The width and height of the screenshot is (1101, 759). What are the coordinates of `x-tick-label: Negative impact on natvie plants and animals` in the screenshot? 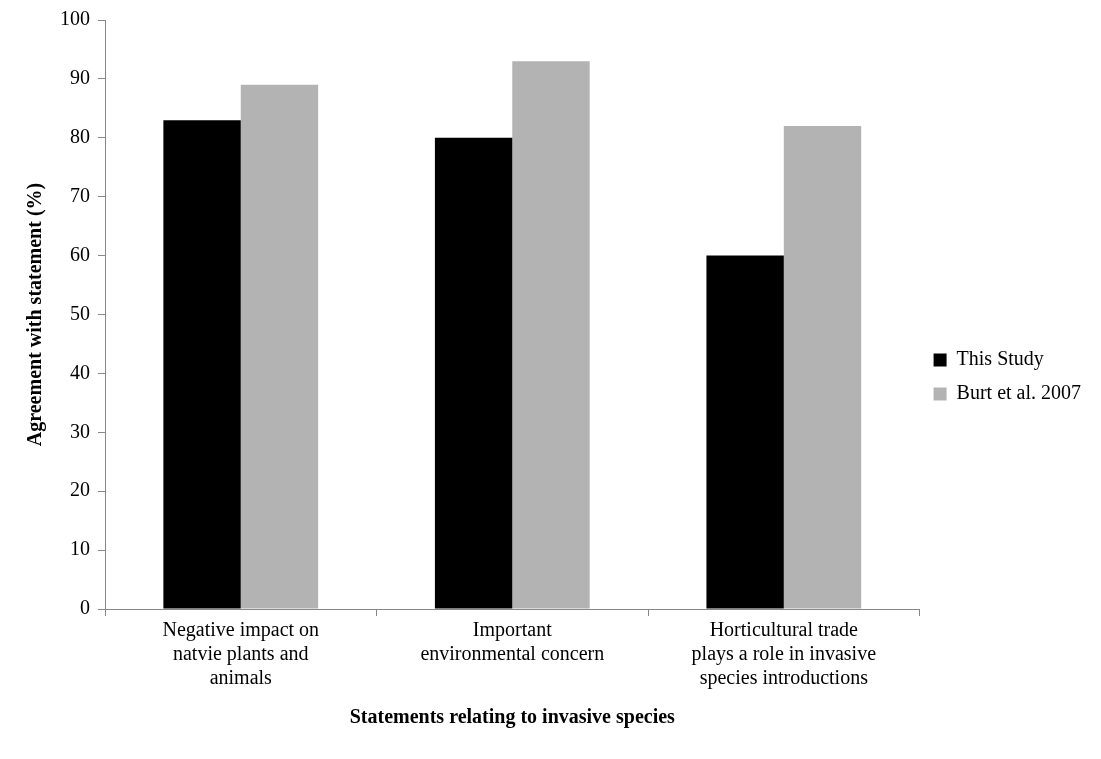 It's located at (241, 653).